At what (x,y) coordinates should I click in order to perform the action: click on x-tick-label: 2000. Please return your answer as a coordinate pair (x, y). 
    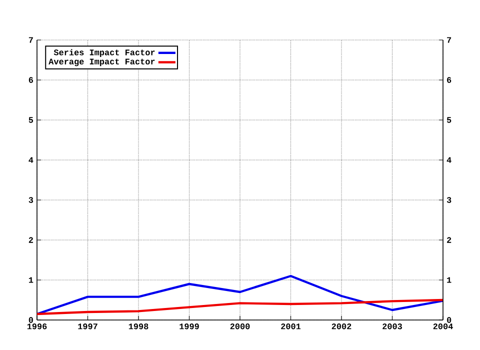
    Looking at the image, I should click on (240, 327).